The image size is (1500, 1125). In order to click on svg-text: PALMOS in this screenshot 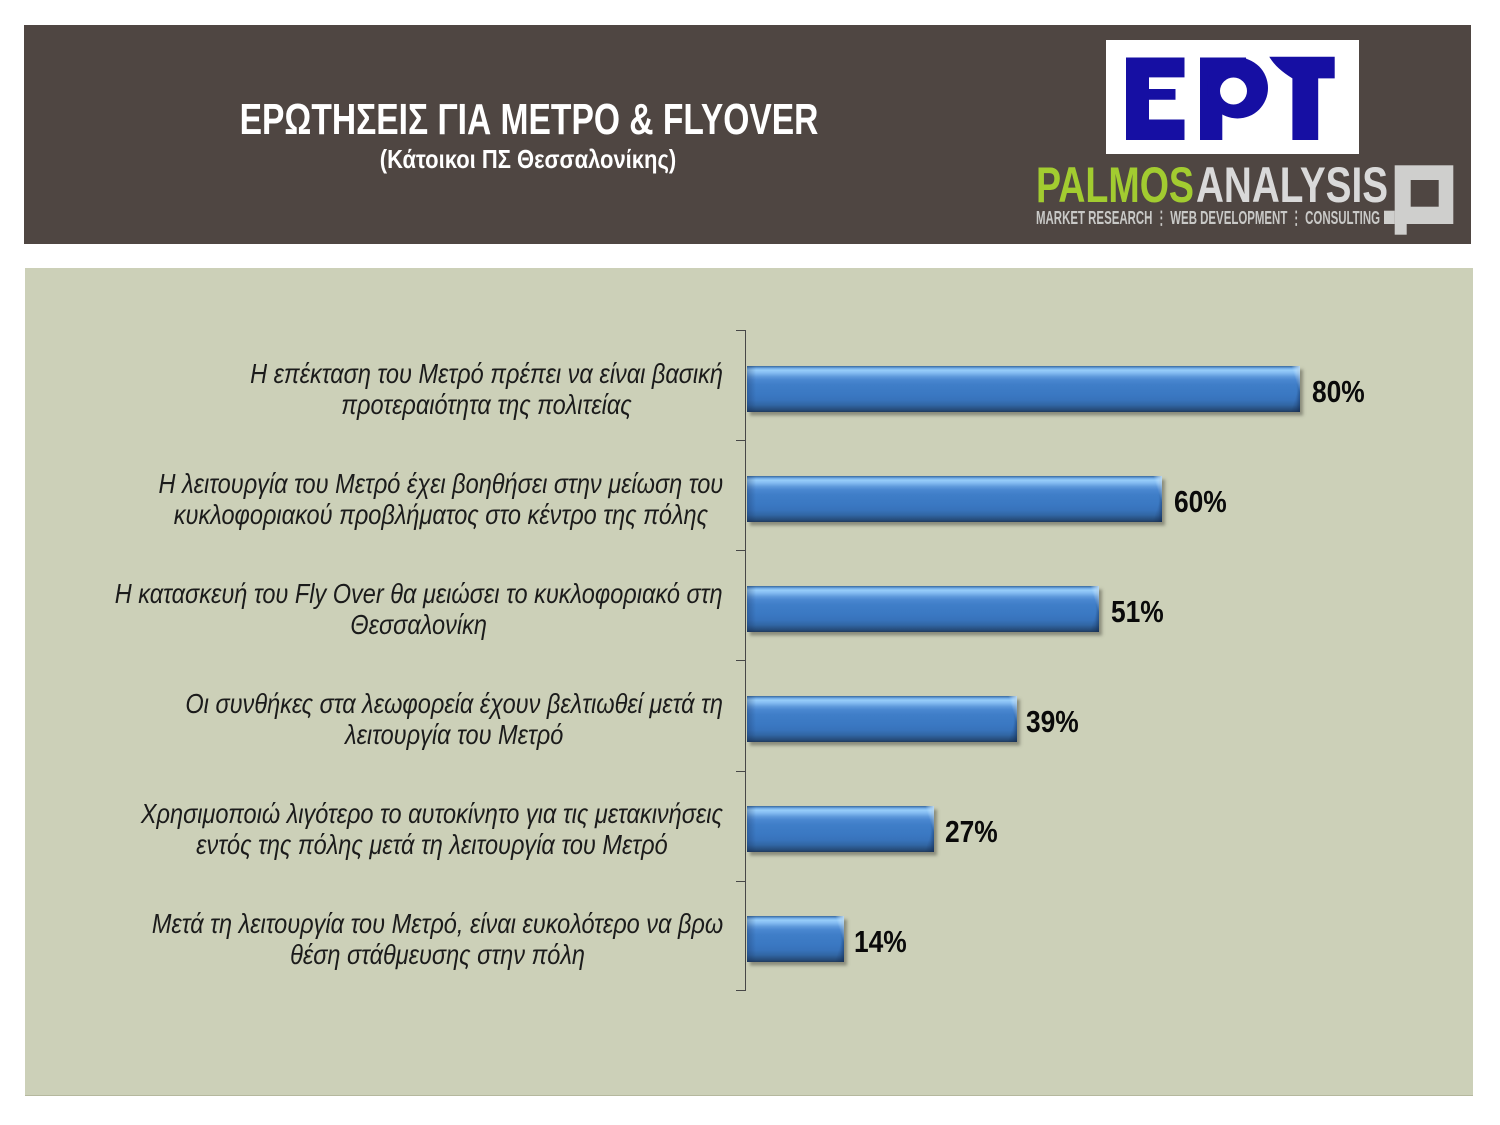, I will do `click(1115, 185)`.